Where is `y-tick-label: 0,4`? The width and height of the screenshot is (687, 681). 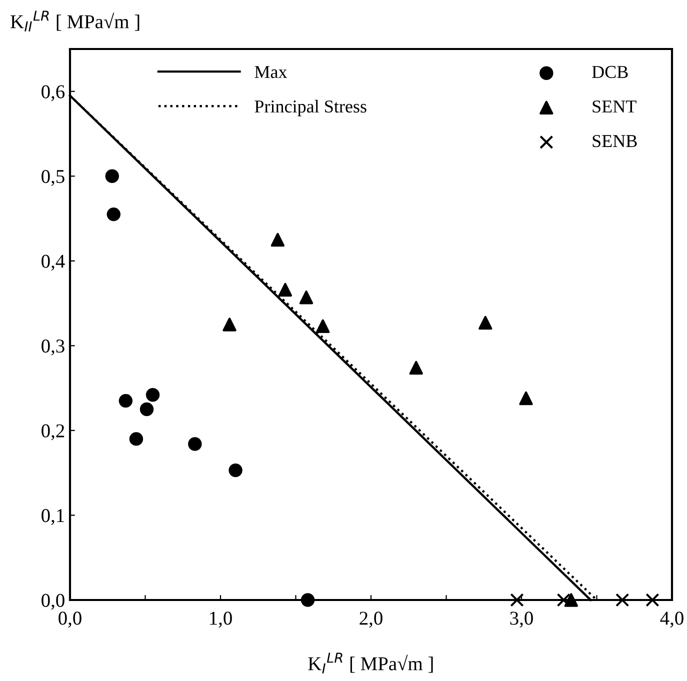
y-tick-label: 0,4 is located at coordinates (53, 262).